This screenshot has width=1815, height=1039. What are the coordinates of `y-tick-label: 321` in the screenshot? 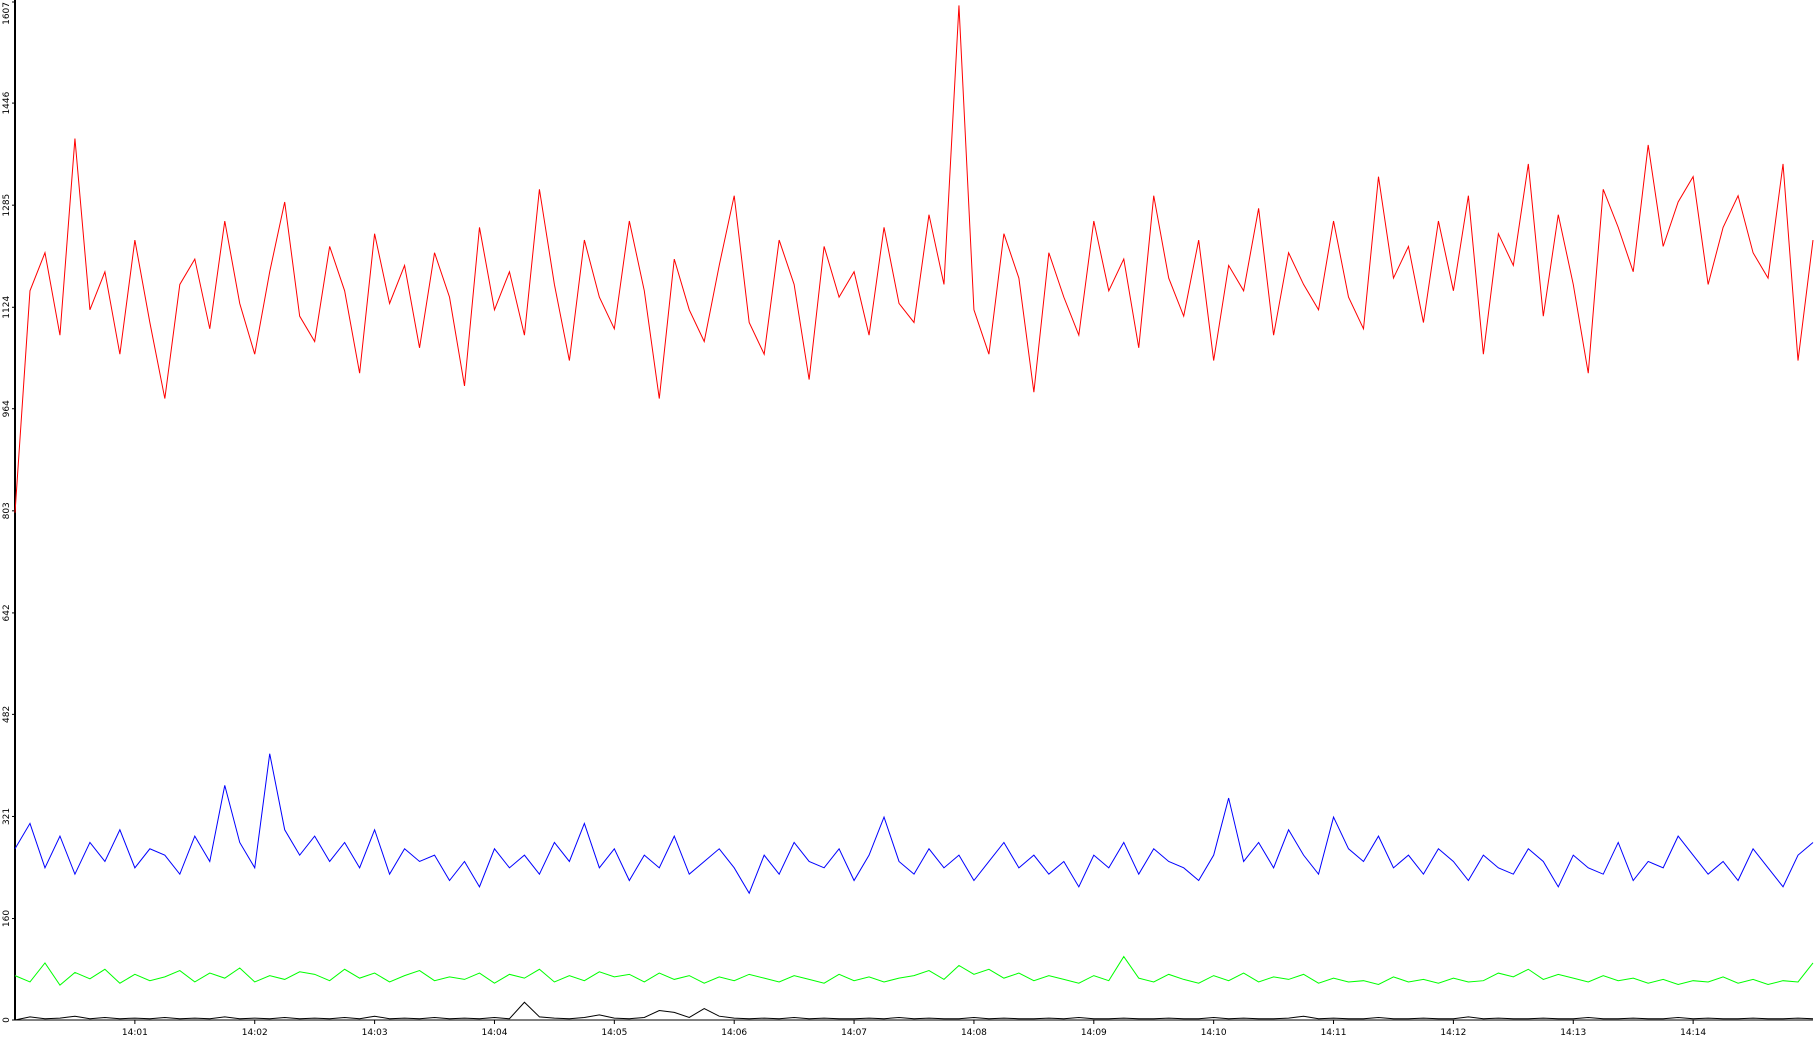 It's located at (7, 816).